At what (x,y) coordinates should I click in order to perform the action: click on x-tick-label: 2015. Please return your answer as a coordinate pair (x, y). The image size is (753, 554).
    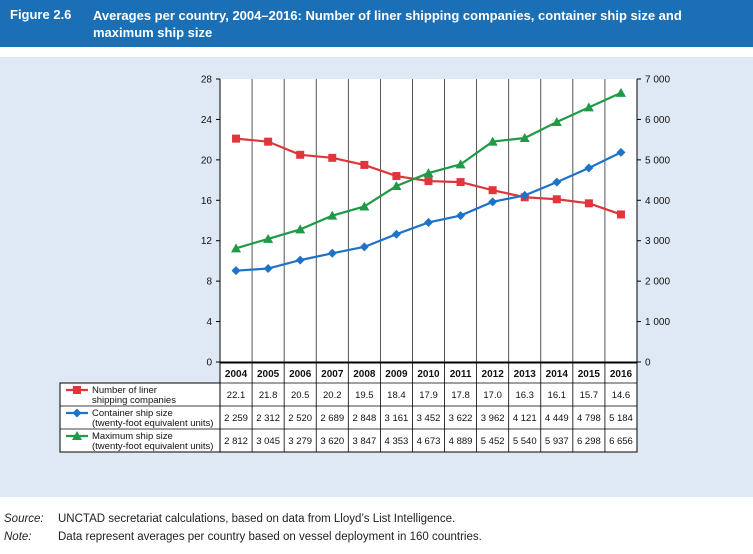
    Looking at the image, I should click on (589, 374).